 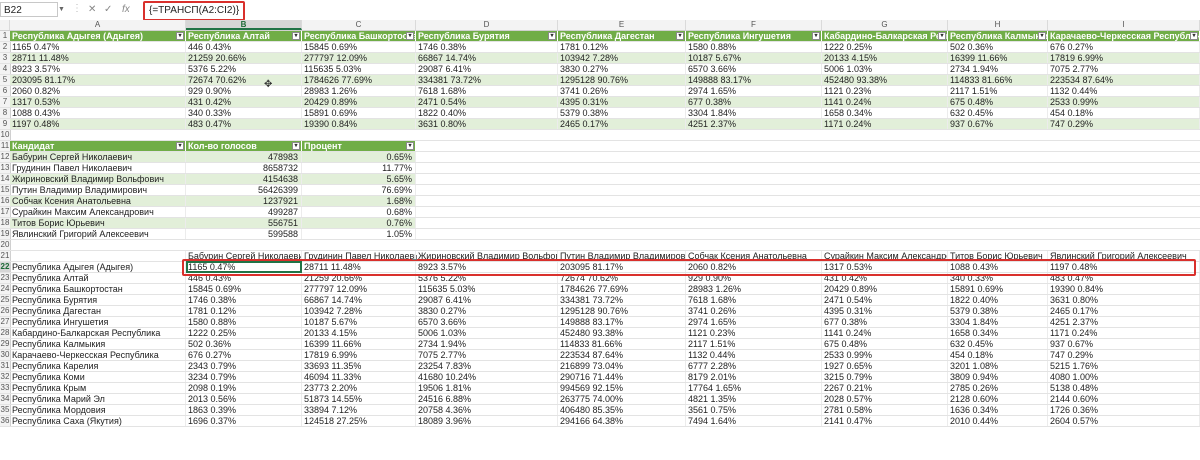 I want to click on cell: 3201 1.08%, so click(x=998, y=366).